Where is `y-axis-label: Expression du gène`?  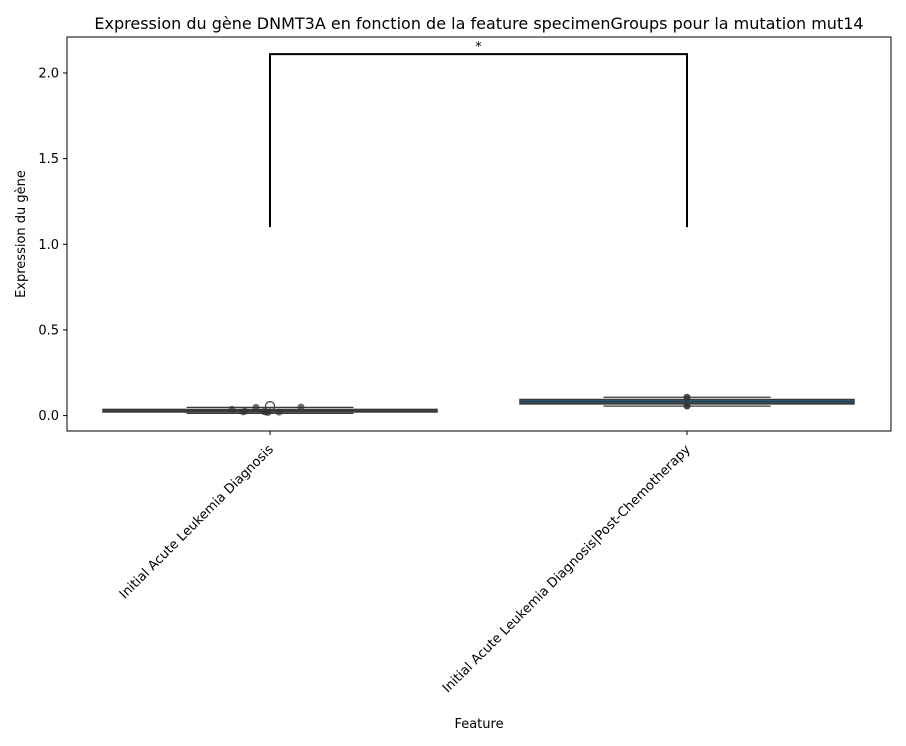
y-axis-label: Expression du gène is located at coordinates (21, 234).